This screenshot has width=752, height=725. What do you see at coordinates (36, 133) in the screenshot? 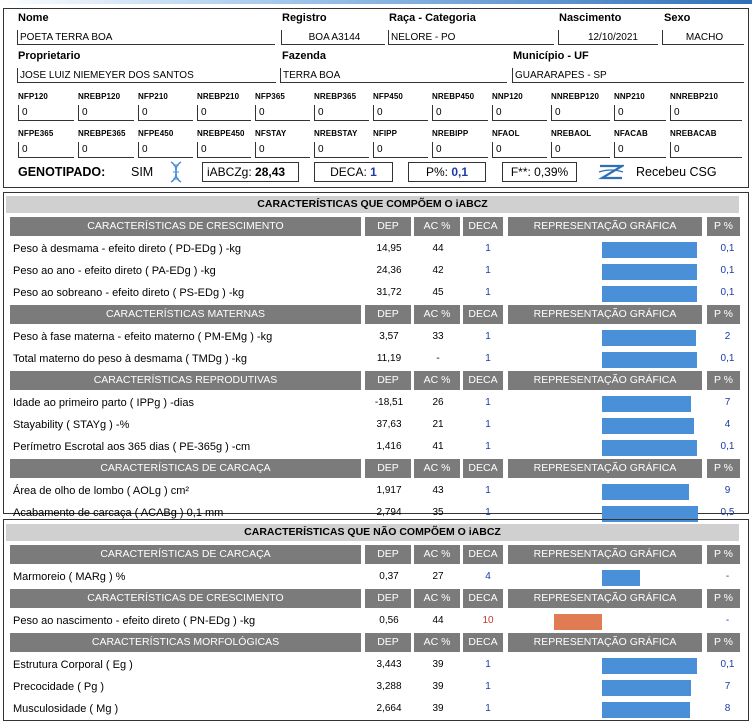
I see `stat-label: NFPE365` at bounding box center [36, 133].